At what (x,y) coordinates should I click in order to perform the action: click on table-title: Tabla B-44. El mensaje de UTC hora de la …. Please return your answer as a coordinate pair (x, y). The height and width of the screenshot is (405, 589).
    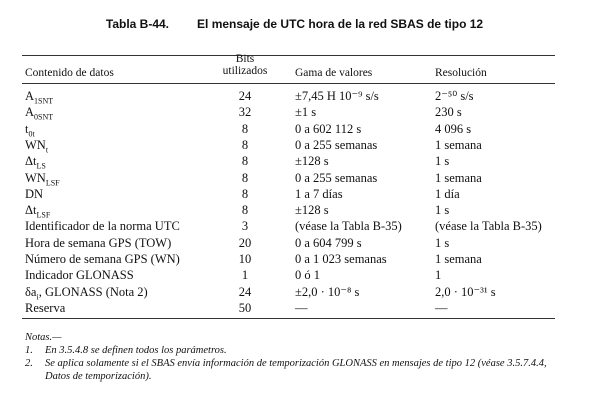
    Looking at the image, I should click on (294, 24).